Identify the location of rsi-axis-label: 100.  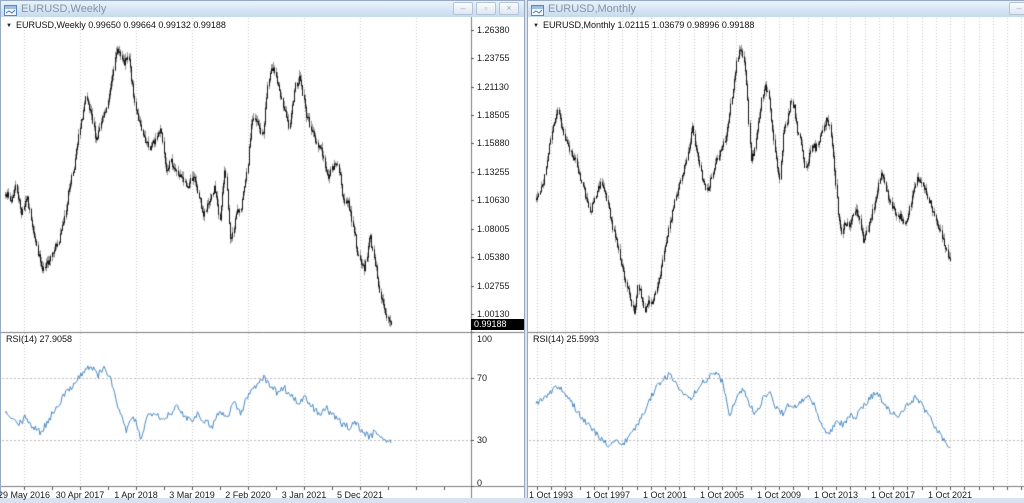
(485, 339).